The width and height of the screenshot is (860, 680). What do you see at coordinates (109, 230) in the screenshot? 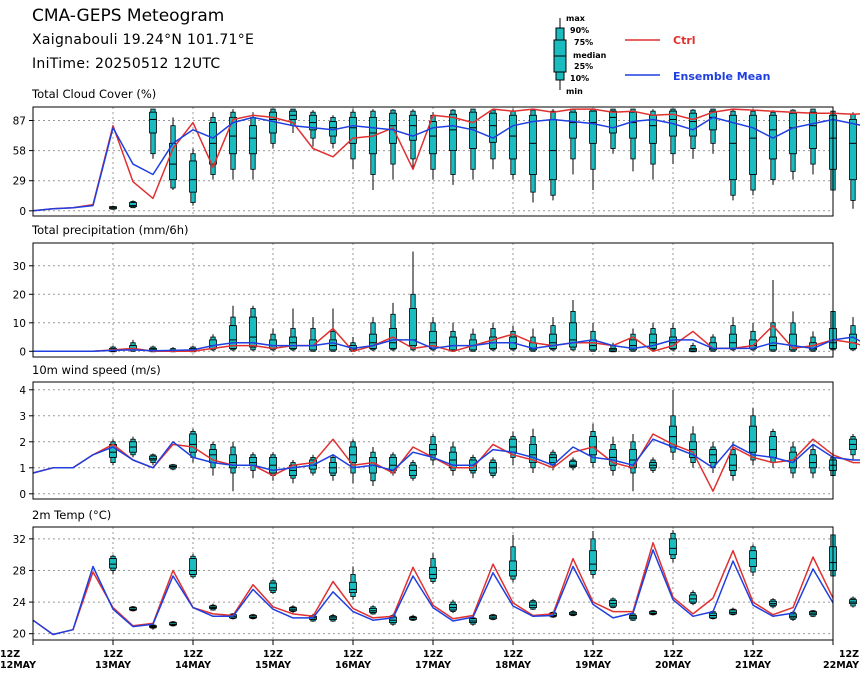
I see `panel-title: Total precipitation (mm/6h)` at bounding box center [109, 230].